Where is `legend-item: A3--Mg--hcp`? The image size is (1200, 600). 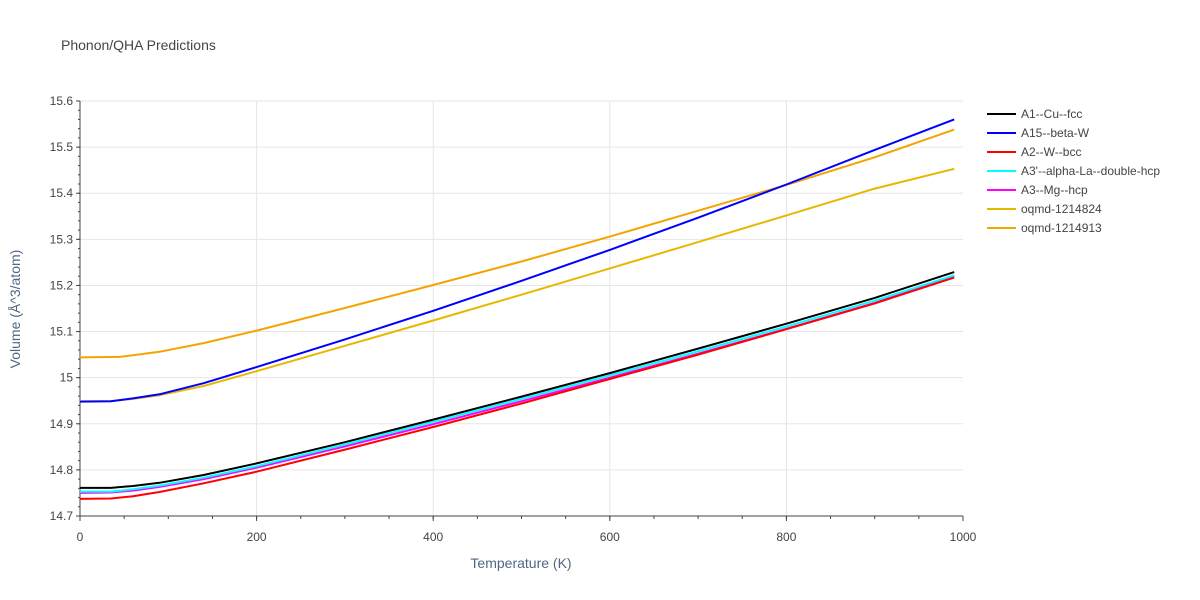 legend-item: A3--Mg--hcp is located at coordinates (1037, 190).